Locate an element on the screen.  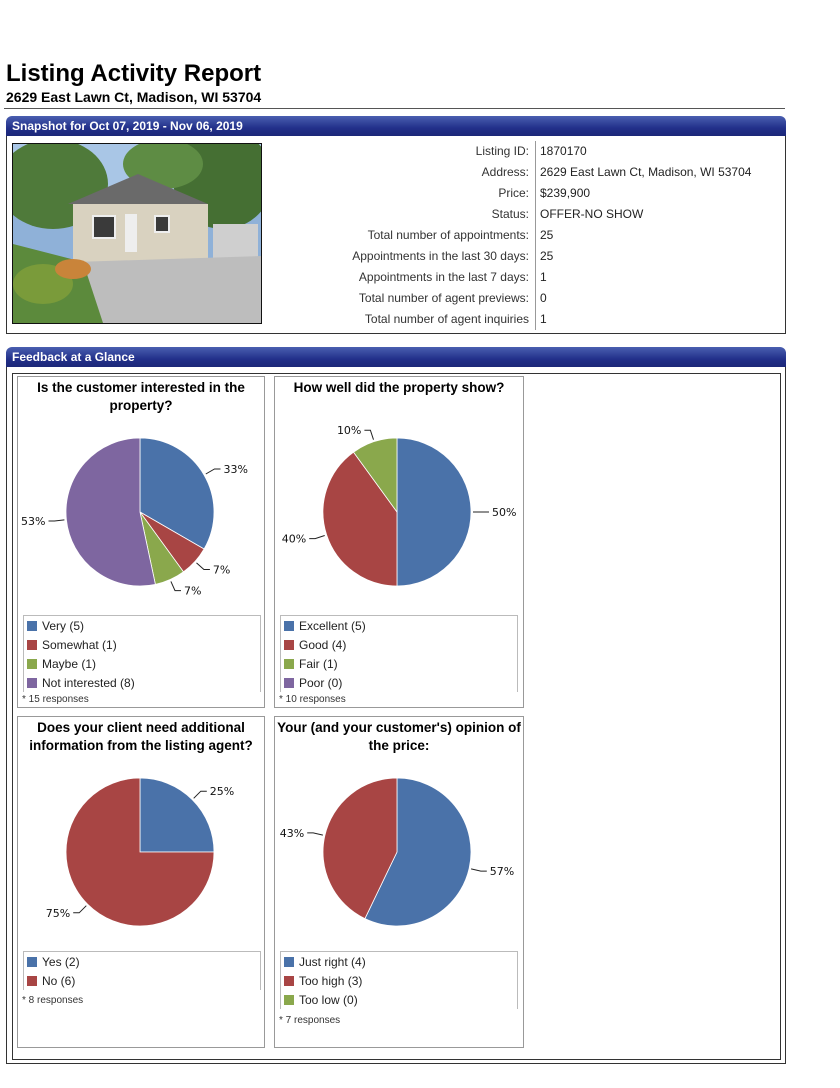
info-value: 25 is located at coordinates (547, 256).